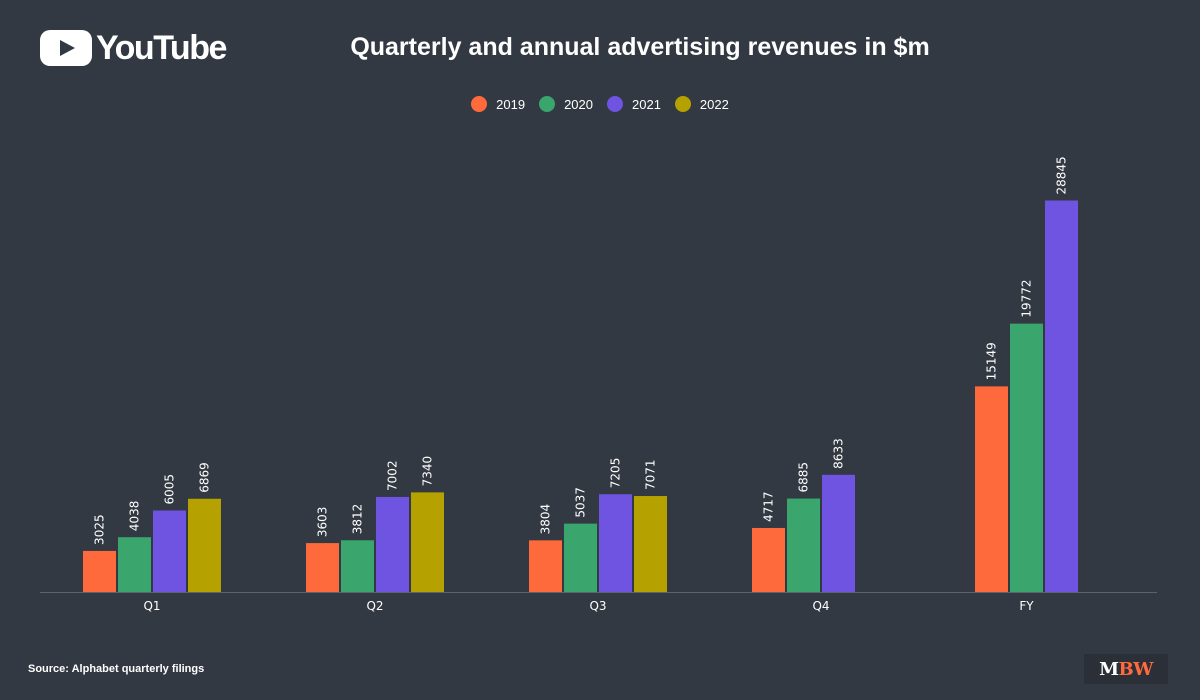 The height and width of the screenshot is (700, 1200). What do you see at coordinates (428, 471) in the screenshot?
I see `data-label-Q2-2022: 7340` at bounding box center [428, 471].